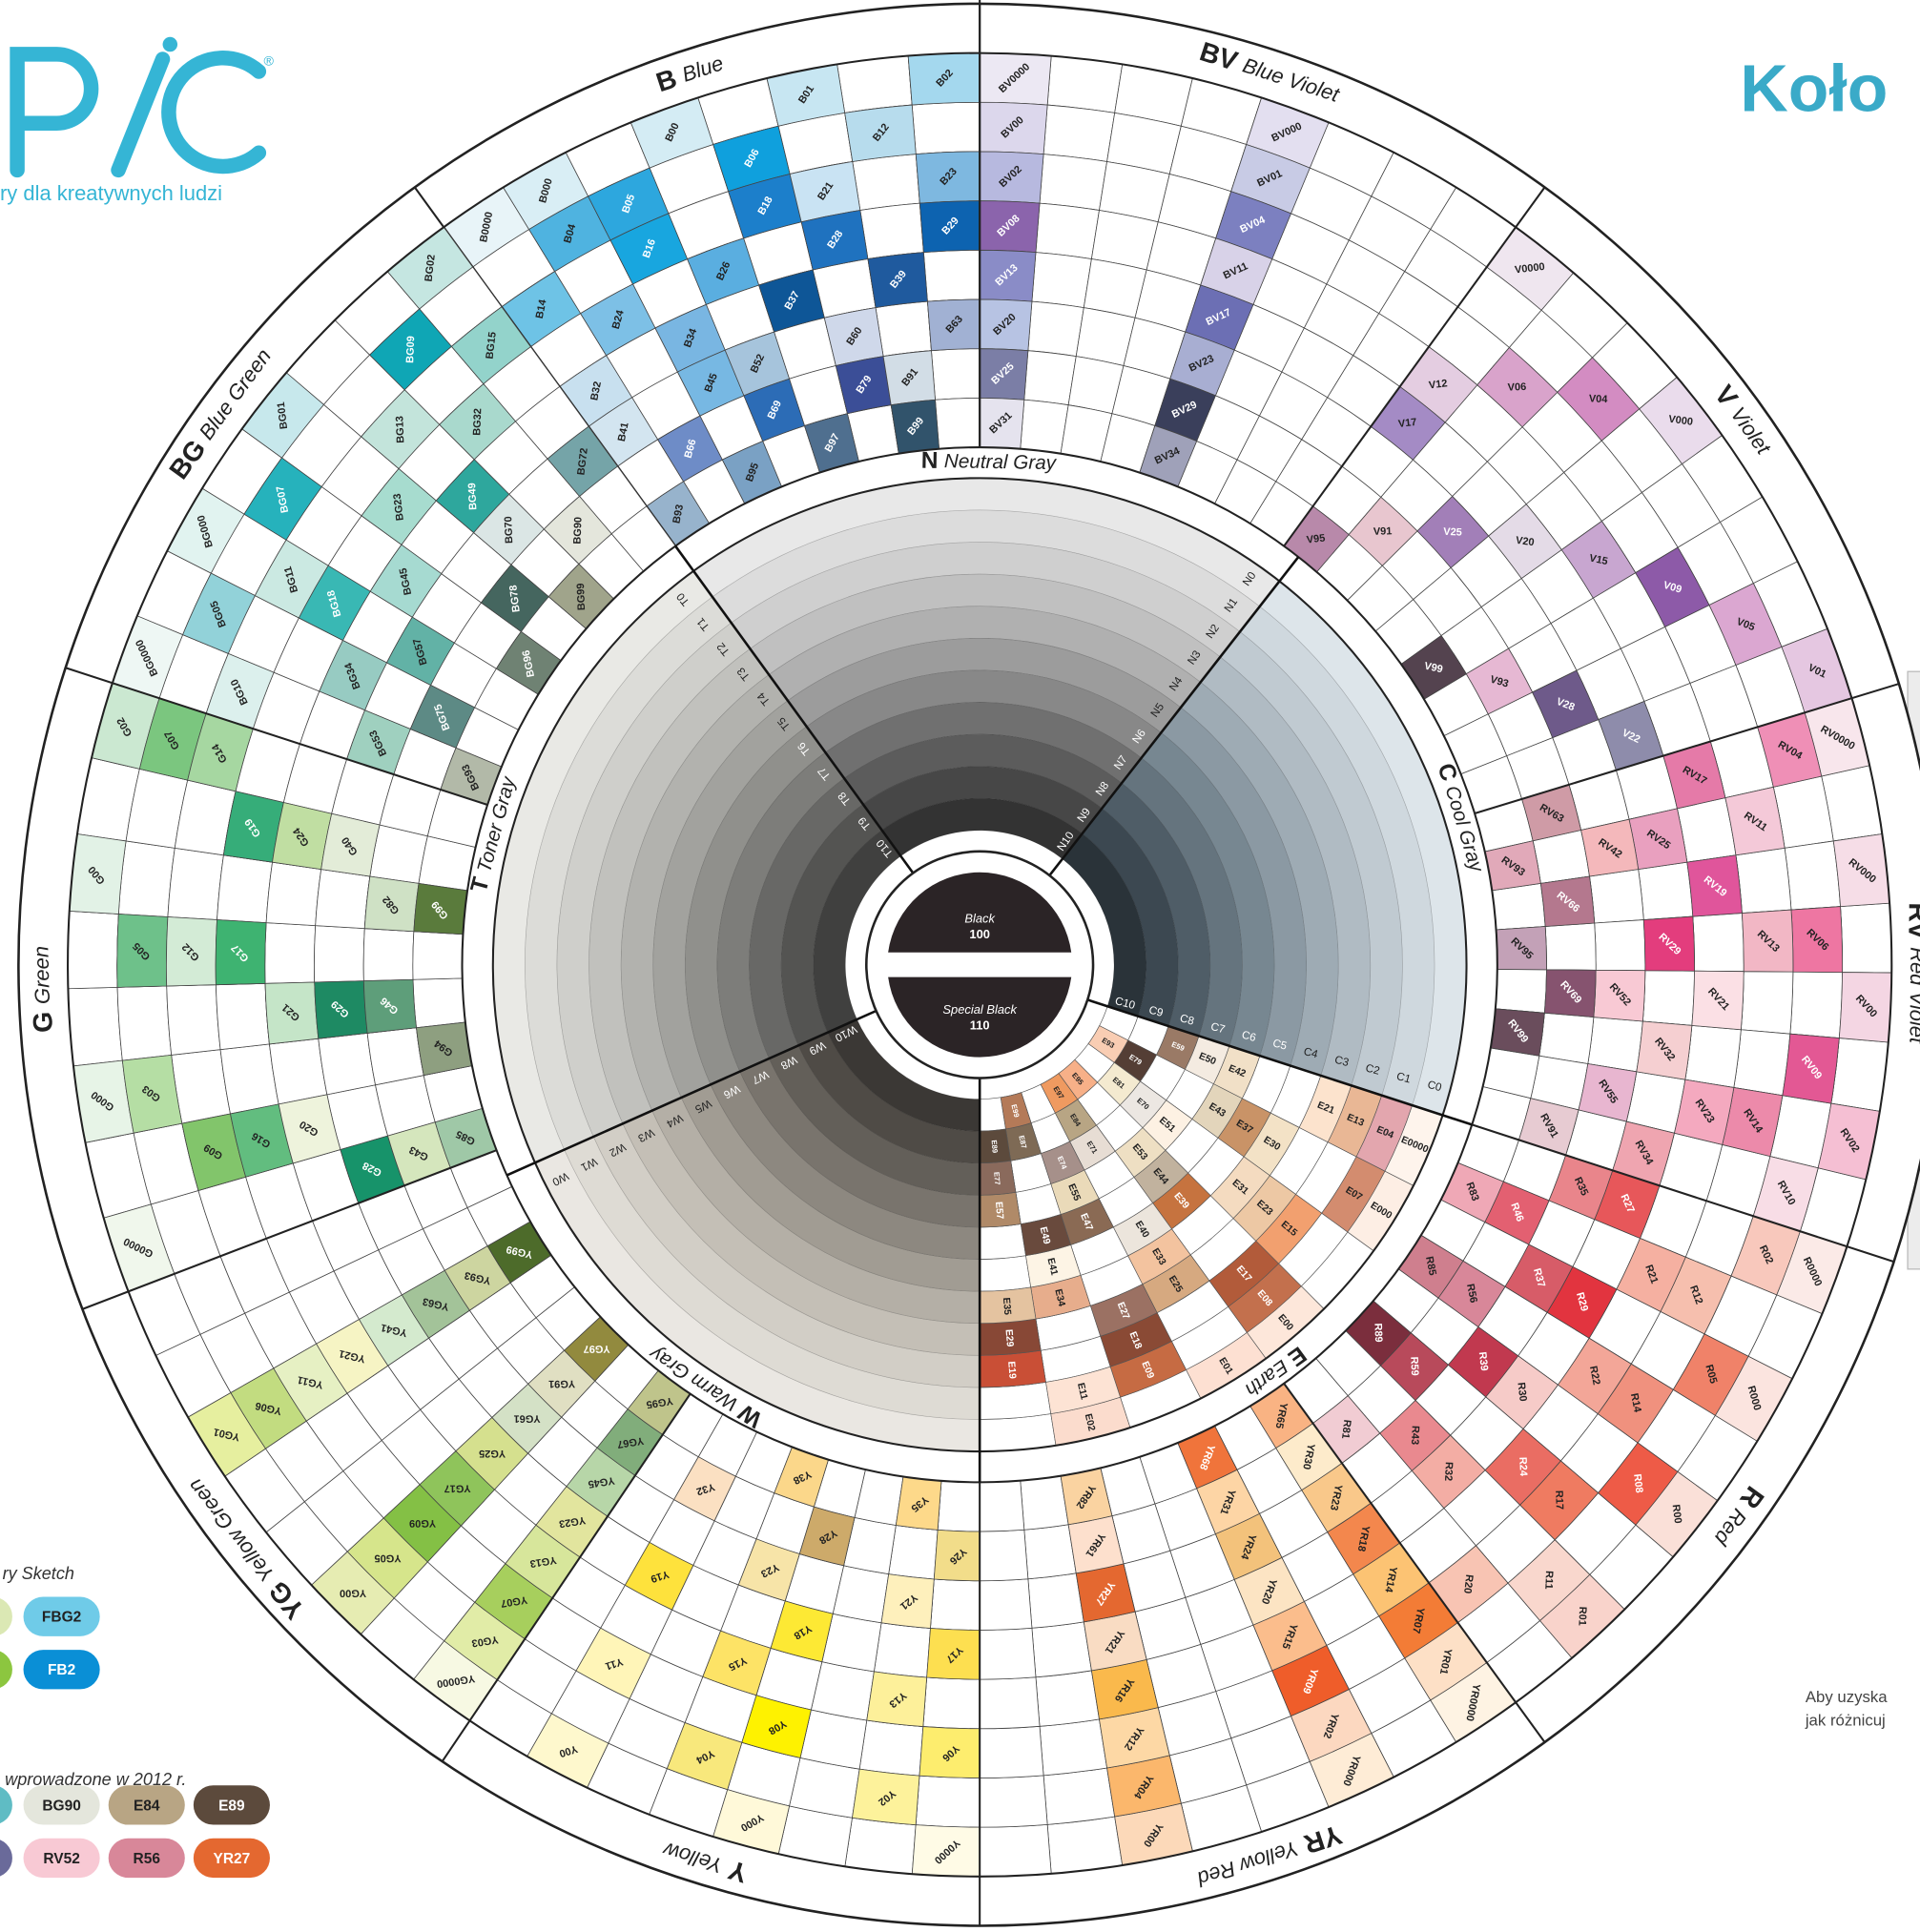 Image resolution: width=1920 pixels, height=1932 pixels. What do you see at coordinates (42, 990) in the screenshot?
I see `family-label: G Green` at bounding box center [42, 990].